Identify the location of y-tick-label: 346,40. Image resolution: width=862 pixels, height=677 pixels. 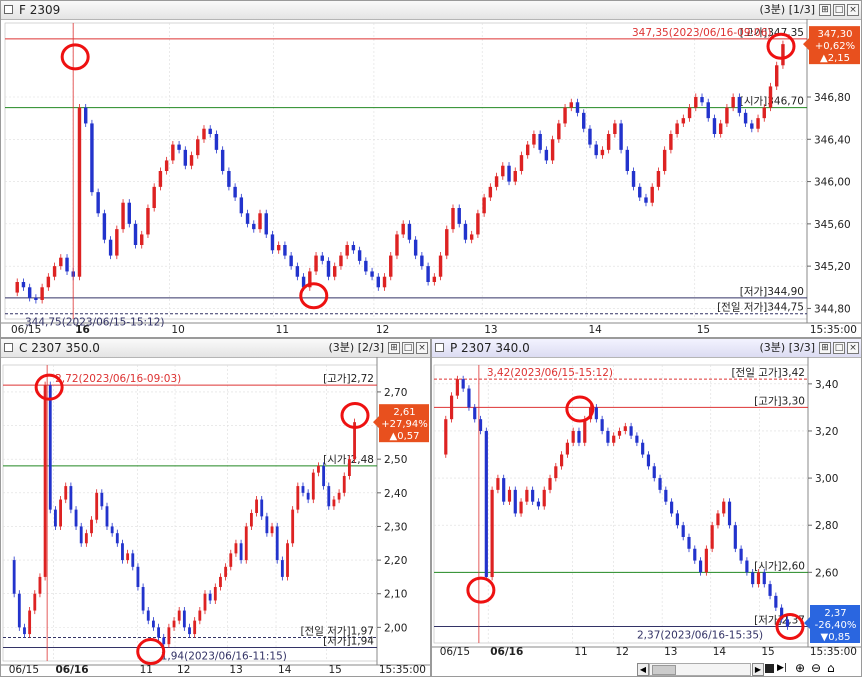
(832, 140).